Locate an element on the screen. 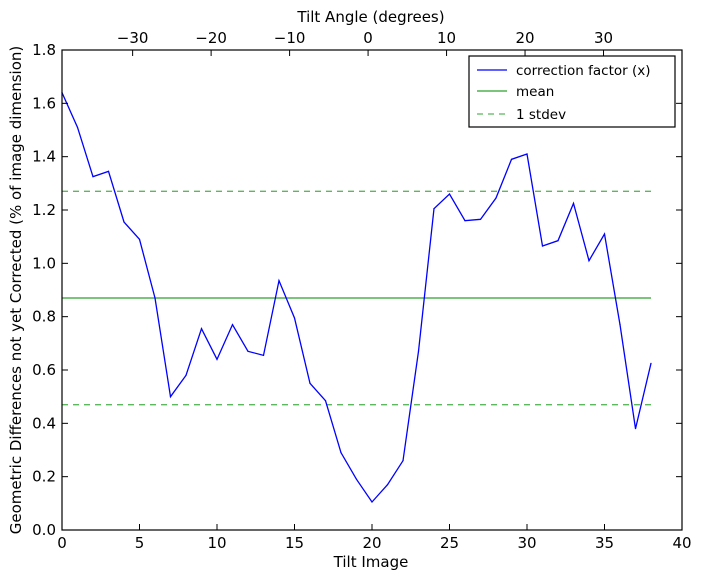 The width and height of the screenshot is (701, 583). x-tick-label-0: 0 is located at coordinates (62, 543).